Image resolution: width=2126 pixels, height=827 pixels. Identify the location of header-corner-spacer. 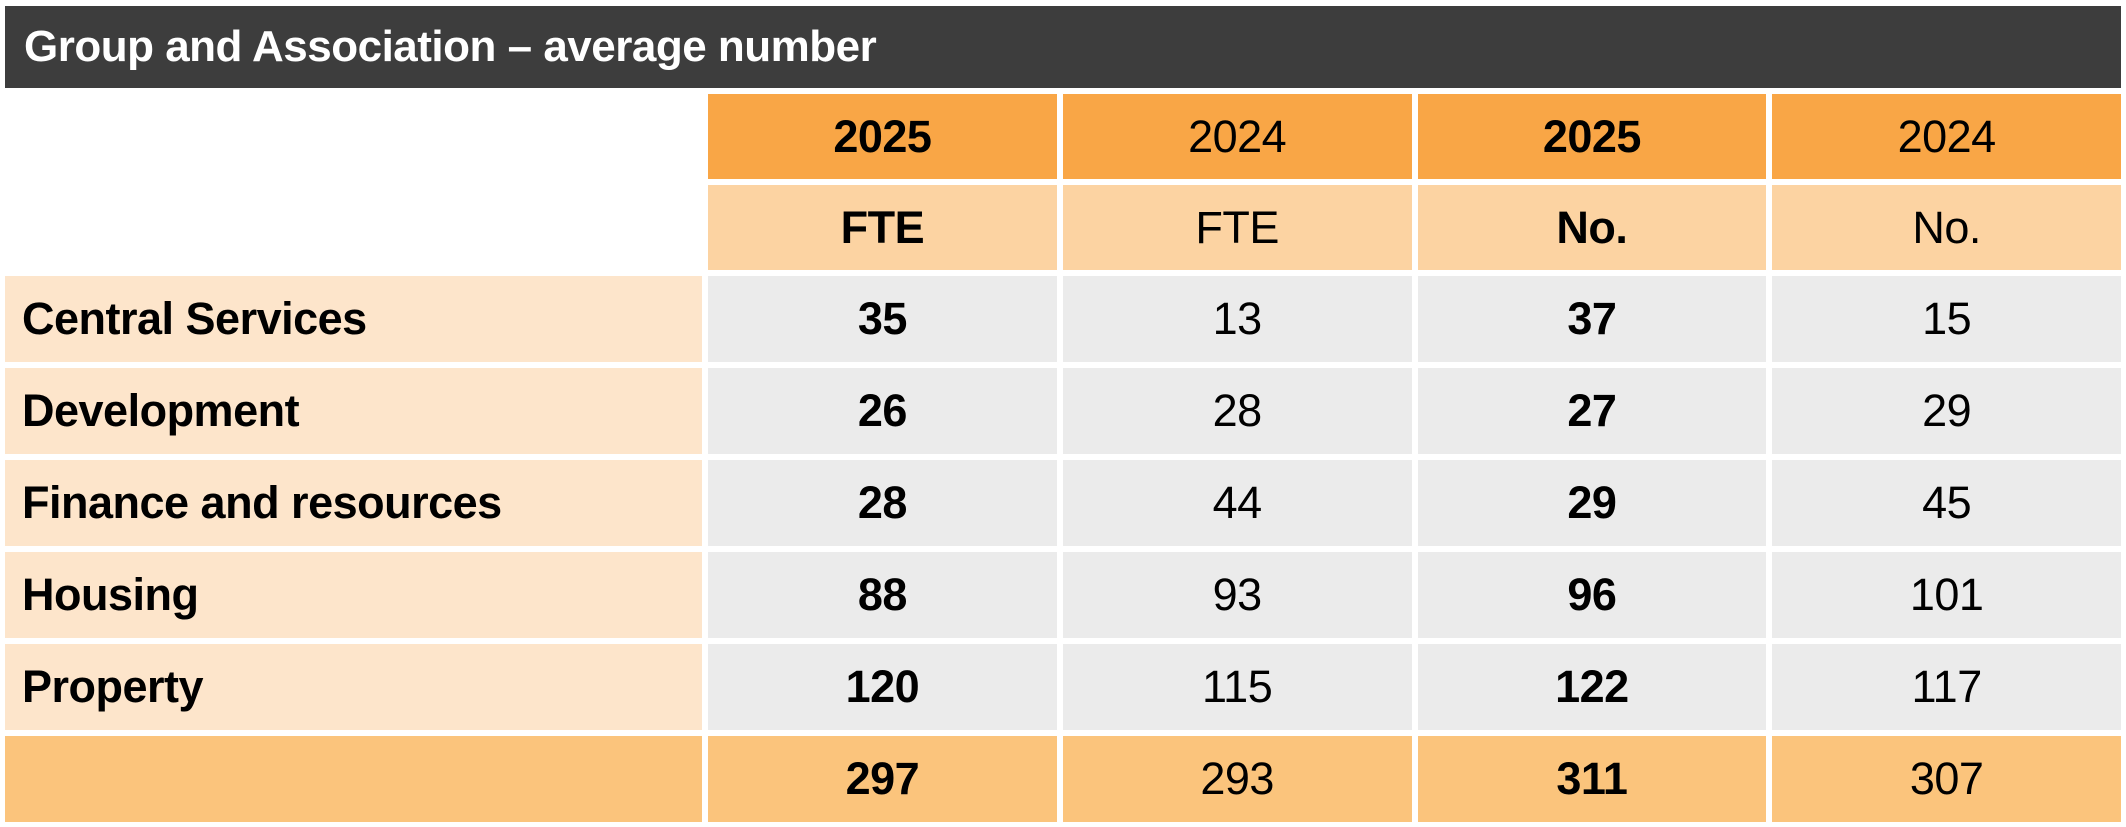
(353, 182).